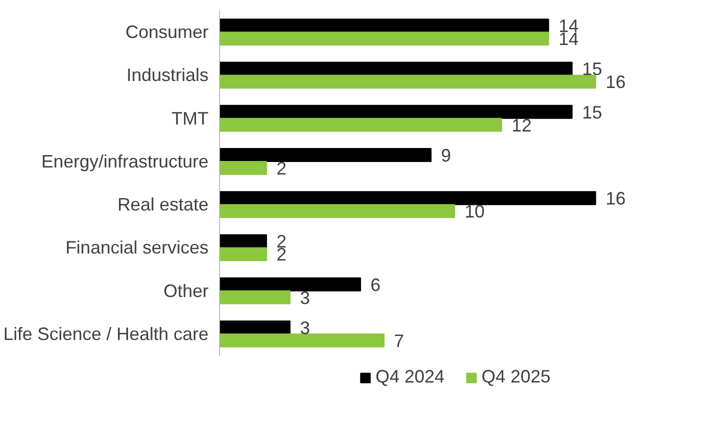 The image size is (720, 432). What do you see at coordinates (281, 168) in the screenshot?
I see `data-label: 2` at bounding box center [281, 168].